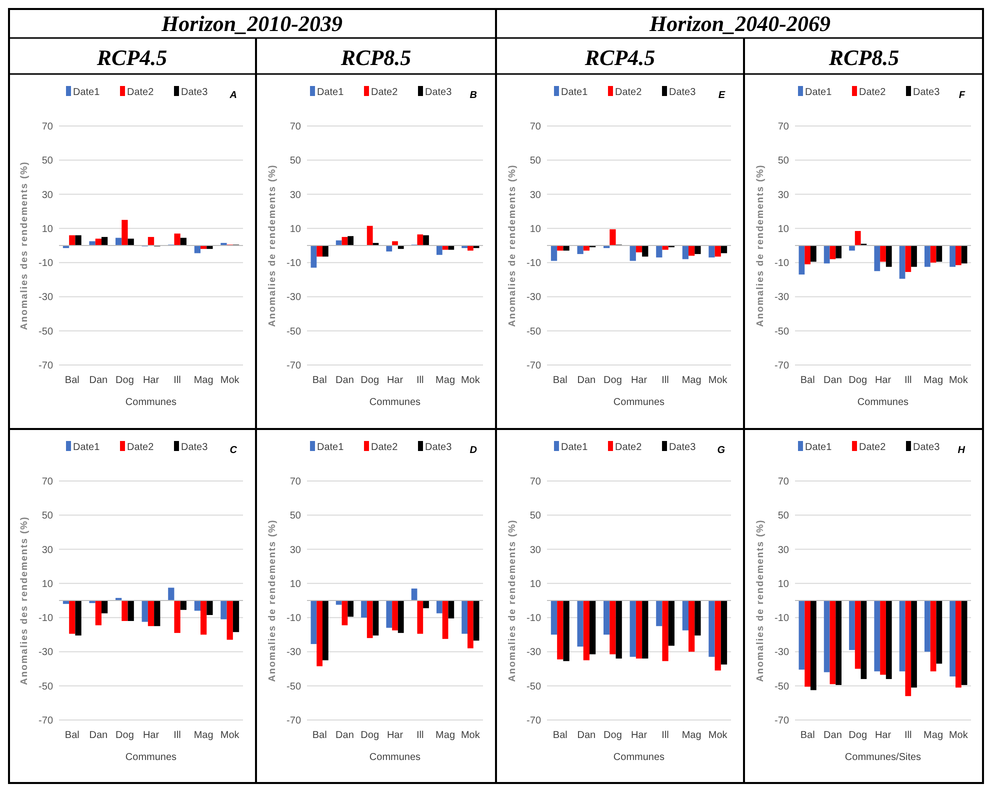  Describe the element at coordinates (473, 450) in the screenshot. I see `text: D` at that location.